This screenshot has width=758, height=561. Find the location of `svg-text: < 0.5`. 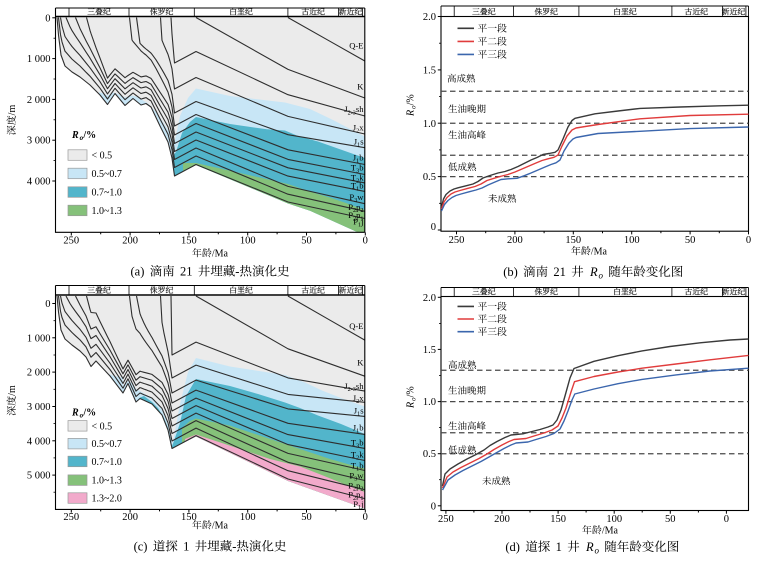

svg-text: < 0.5 is located at coordinates (102, 426).